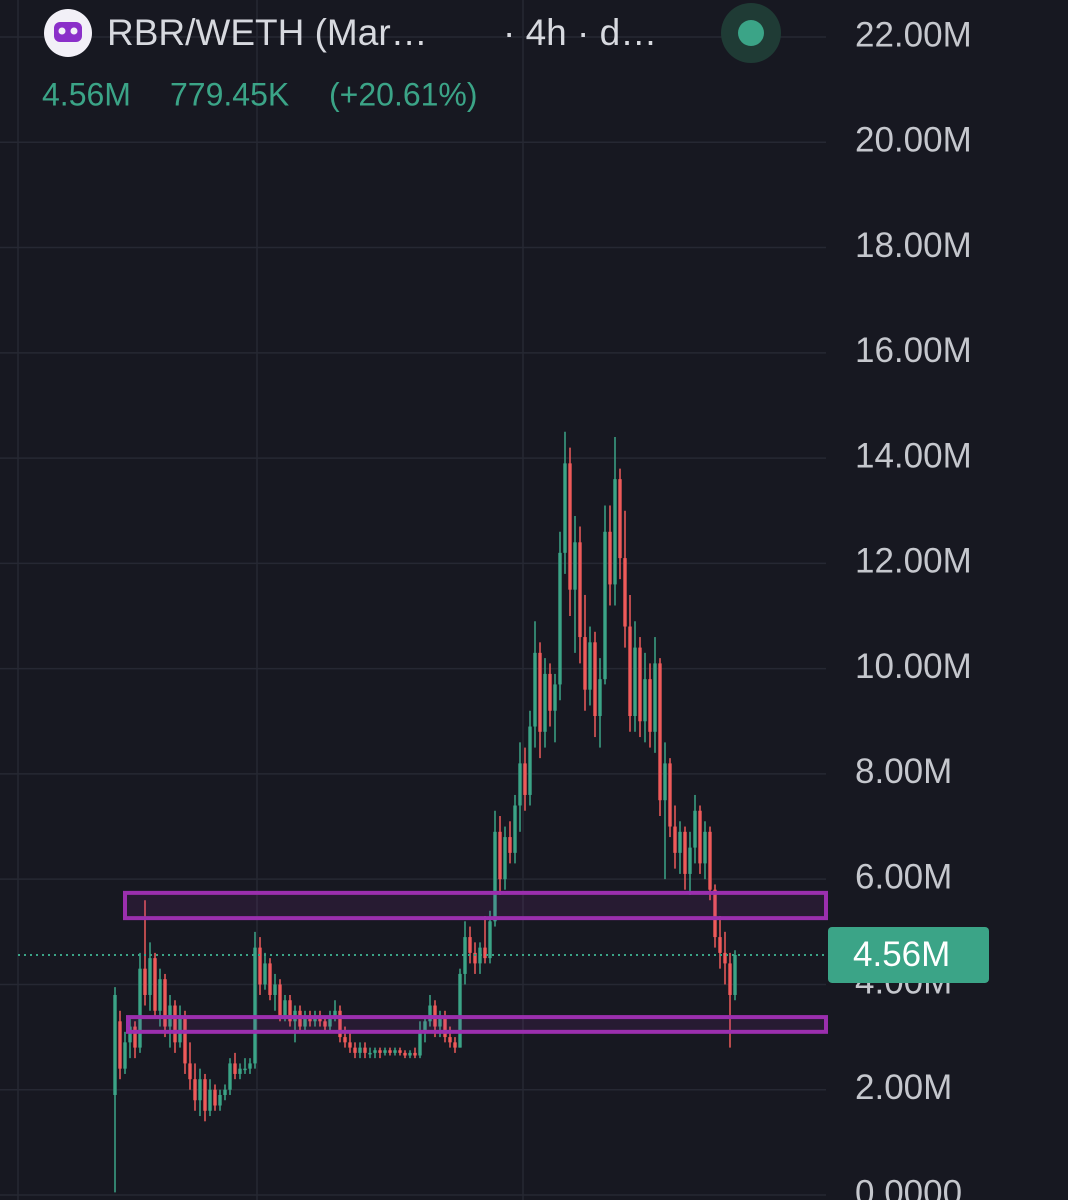  I want to click on logo-eye, so click(74, 31).